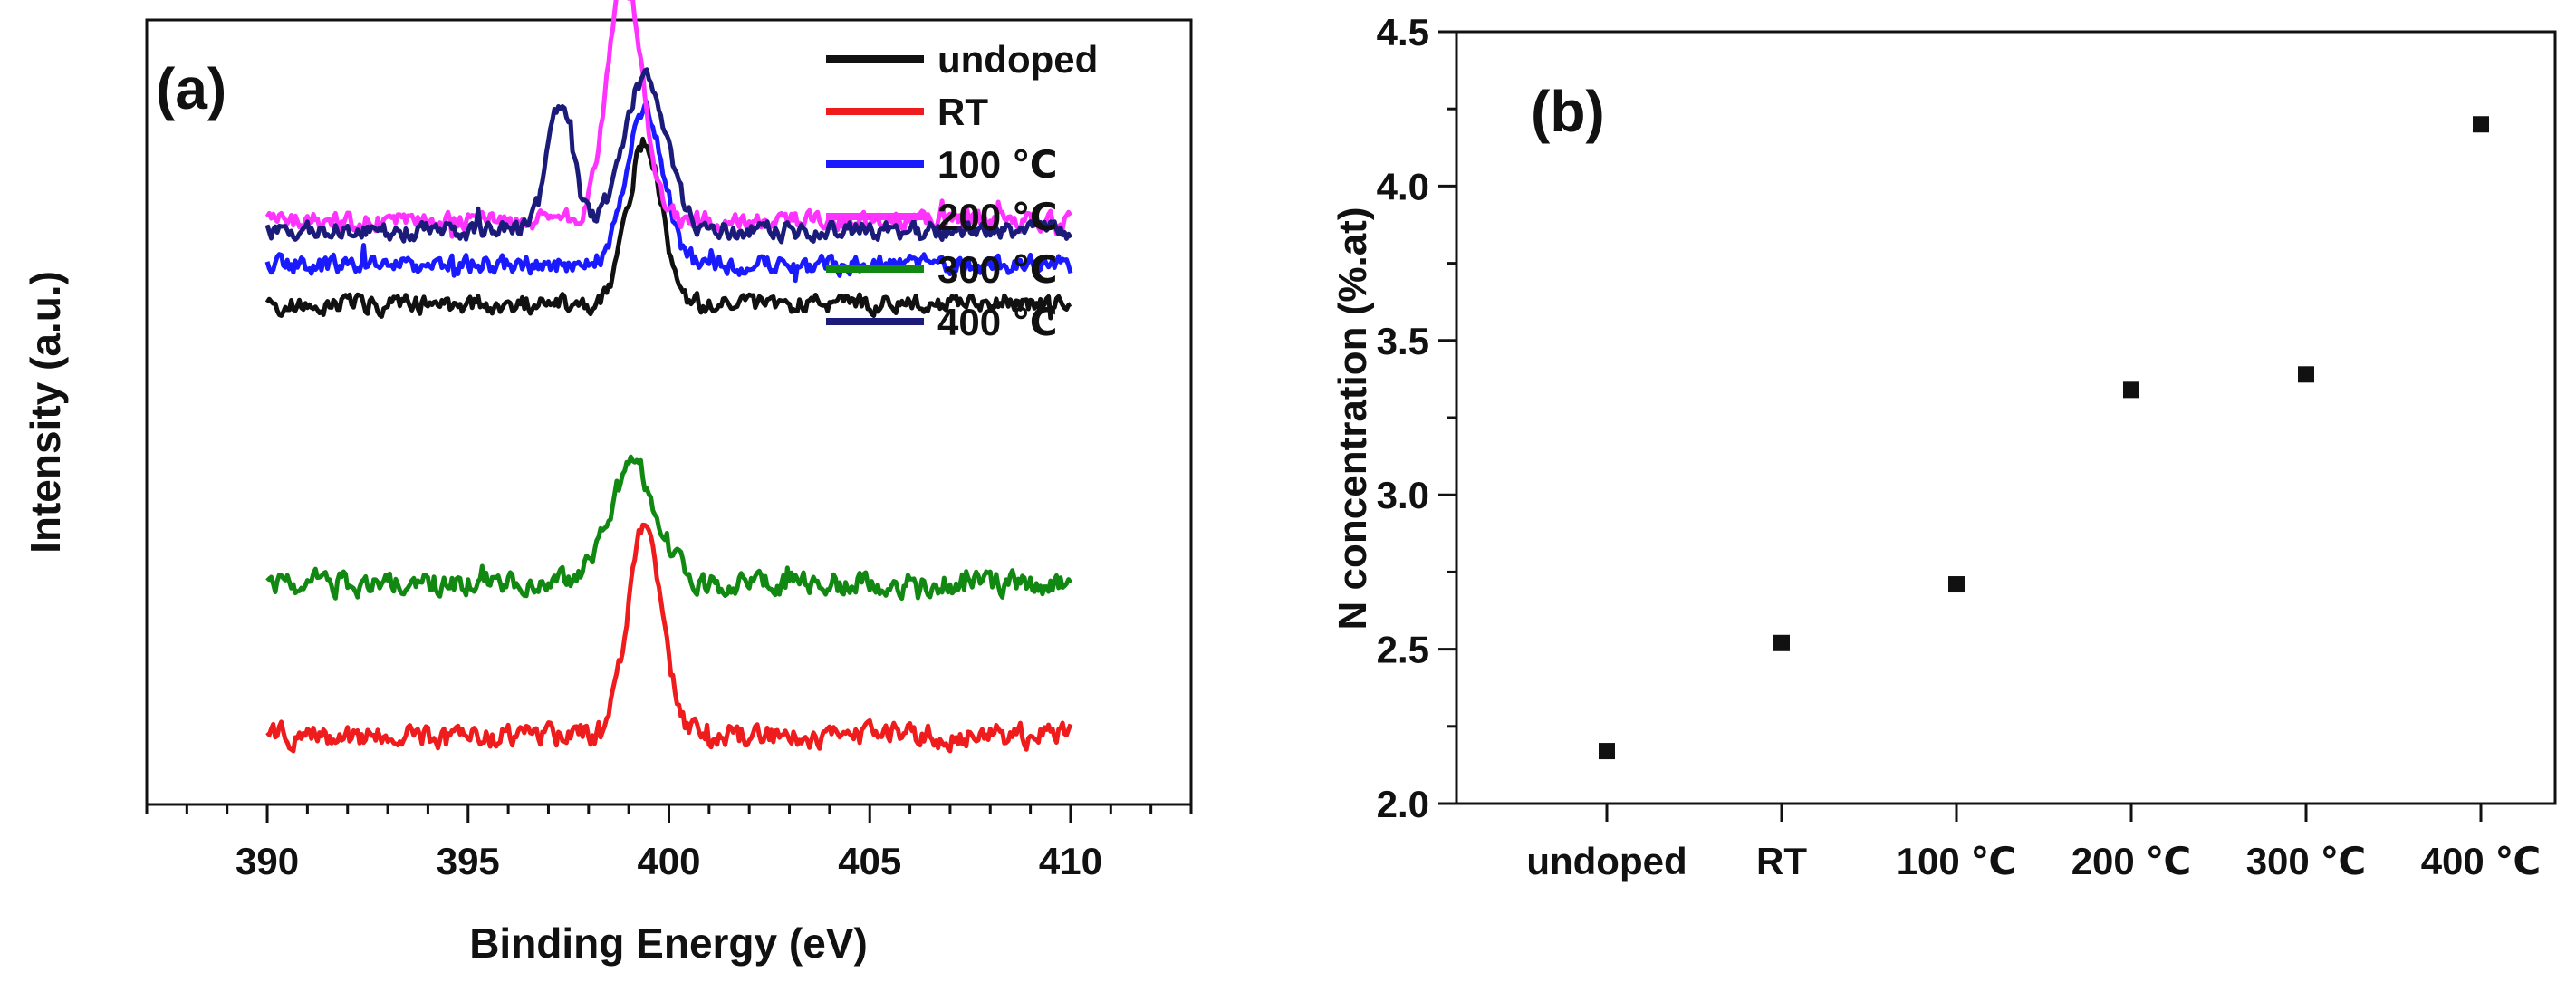  What do you see at coordinates (668, 861) in the screenshot?
I see `panel-a-x-tick-label: 400` at bounding box center [668, 861].